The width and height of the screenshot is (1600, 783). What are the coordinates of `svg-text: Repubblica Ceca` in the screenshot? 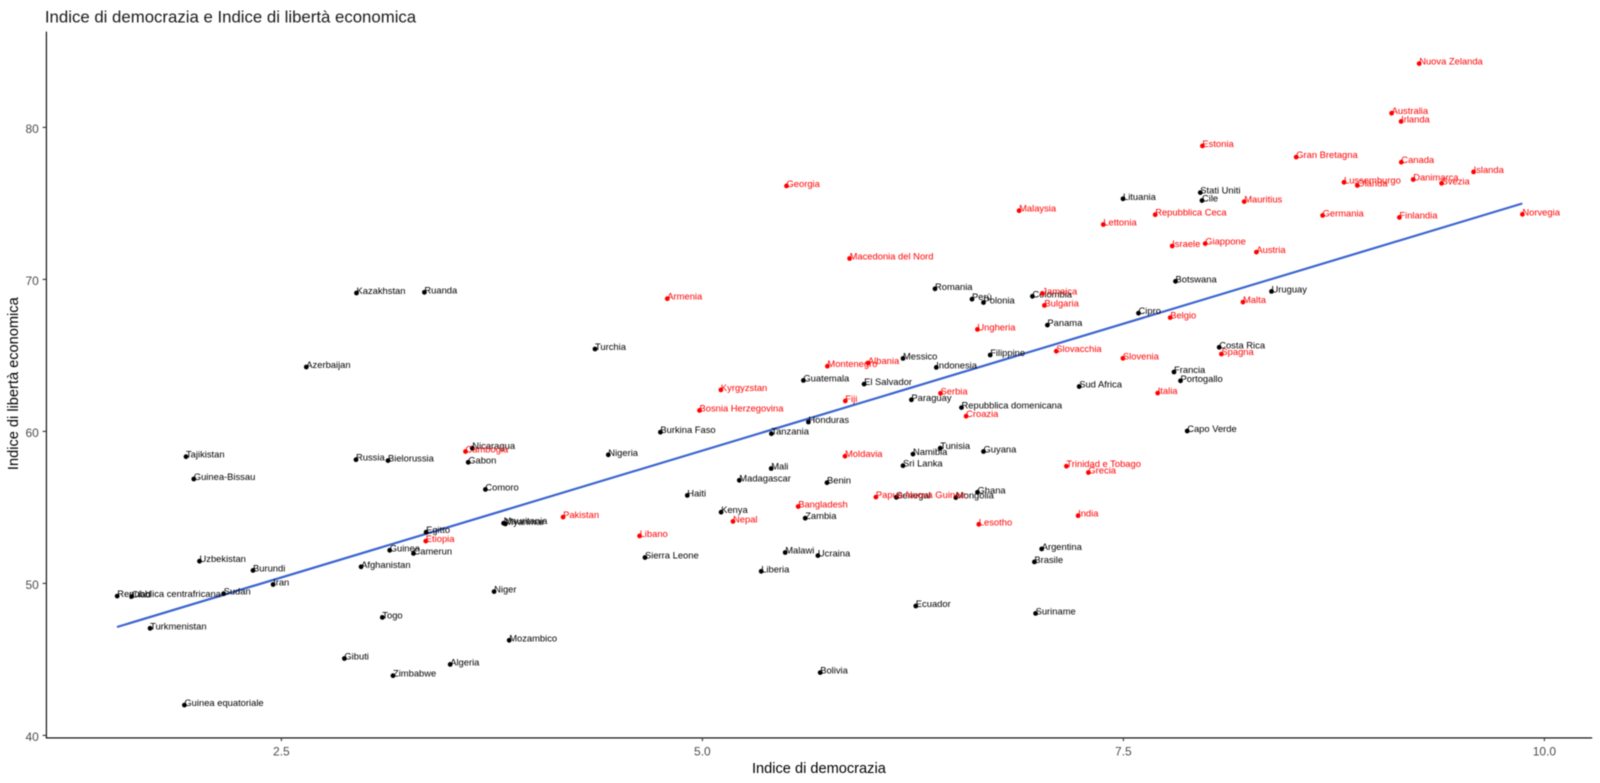 It's located at (1191, 212).